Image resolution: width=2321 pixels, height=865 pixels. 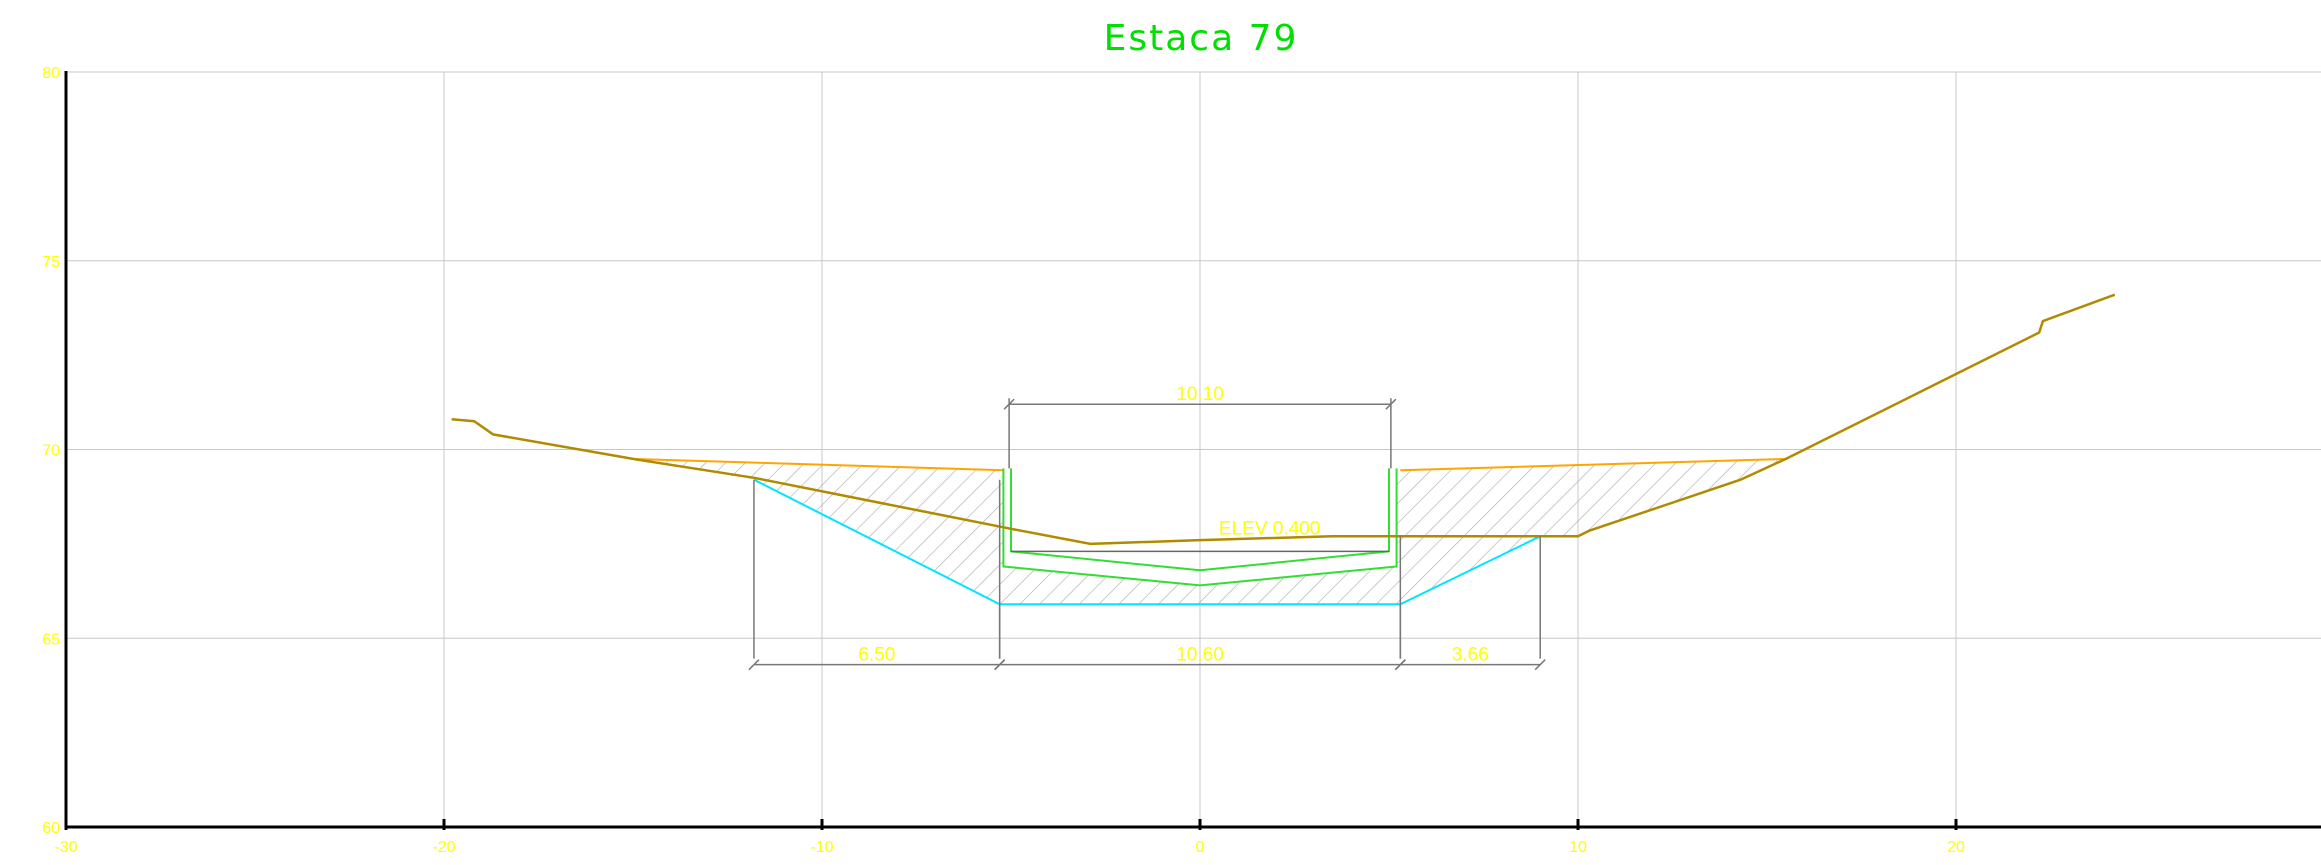 I want to click on structure-outer, so click(x=1200, y=527).